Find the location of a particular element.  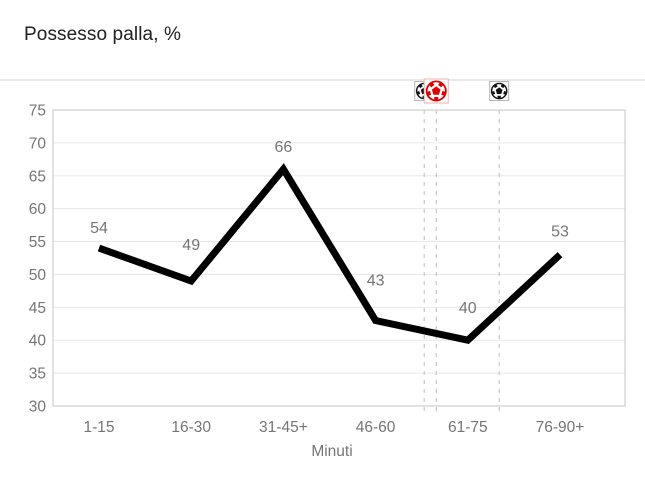

data-label: 43 is located at coordinates (376, 280).